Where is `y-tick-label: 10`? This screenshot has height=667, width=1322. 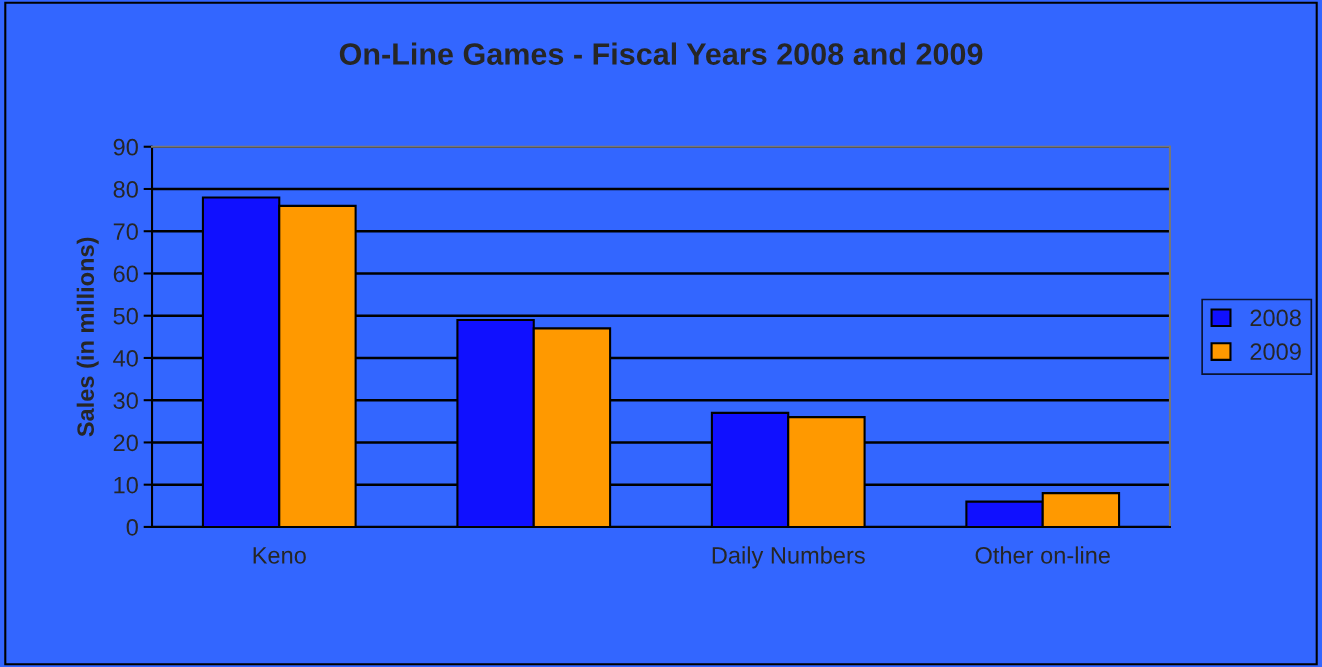
y-tick-label: 10 is located at coordinates (126, 485).